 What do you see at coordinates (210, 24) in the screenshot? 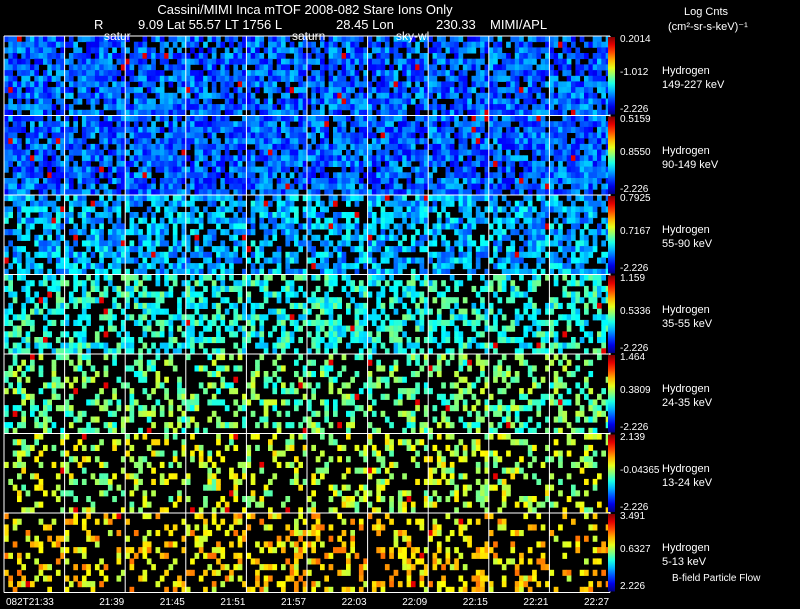
I see `lat-lt-l-readout: 9.09 Lat 55.57 LT 1756 L` at bounding box center [210, 24].